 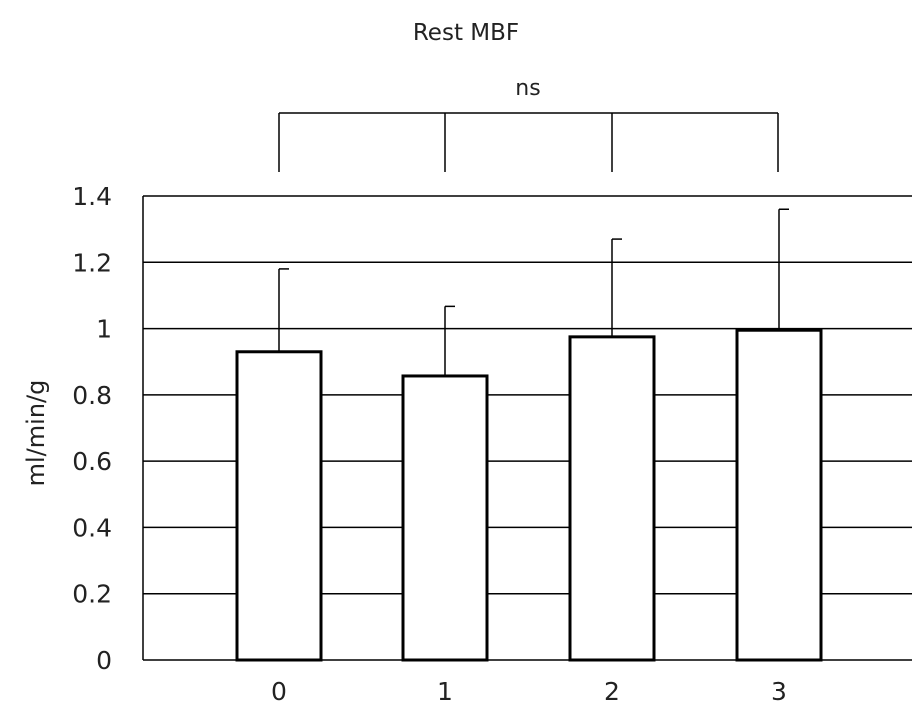 I want to click on y-tick-label: 0.6, so click(x=92, y=461).